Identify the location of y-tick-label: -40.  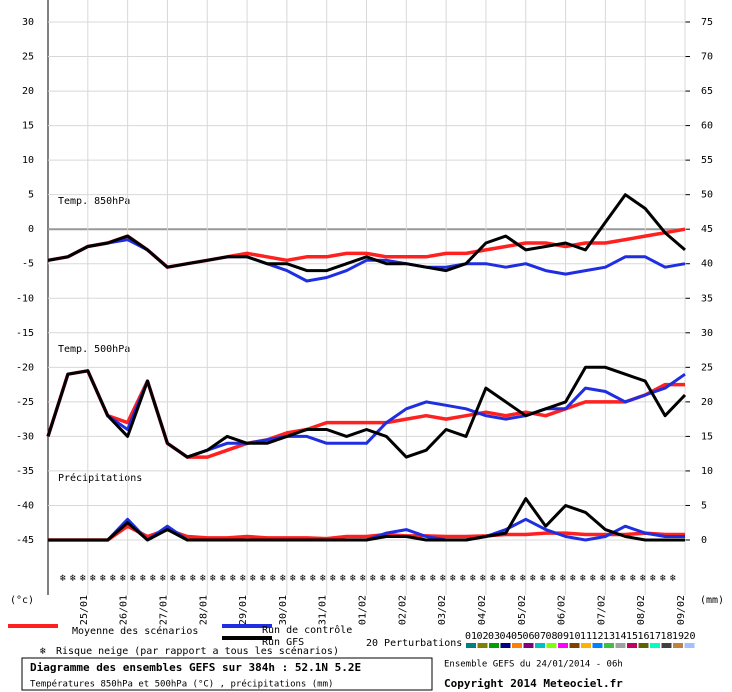
(25, 505).